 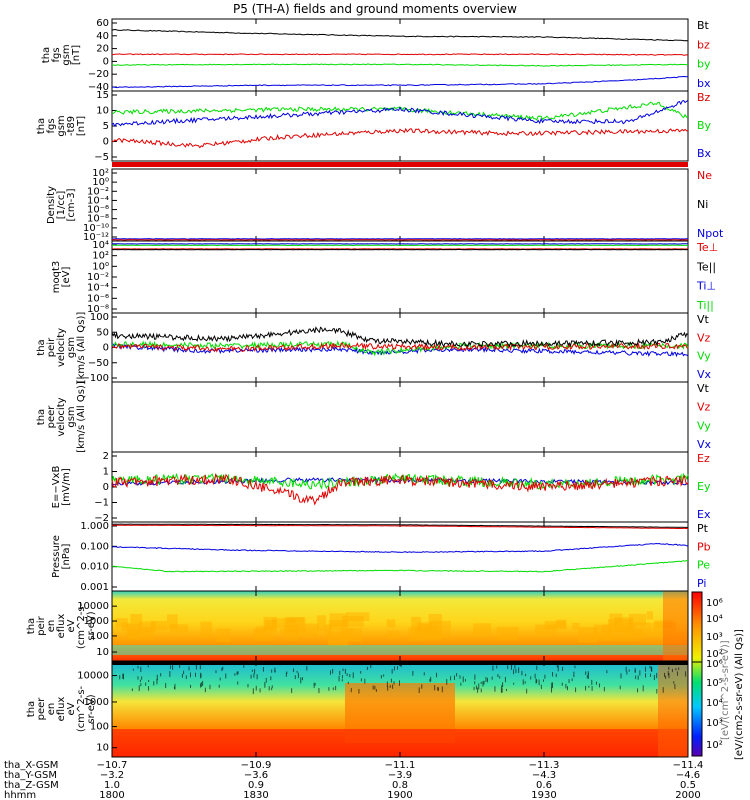 What do you see at coordinates (400, 111) in the screenshot?
I see `series-line-By` at bounding box center [400, 111].